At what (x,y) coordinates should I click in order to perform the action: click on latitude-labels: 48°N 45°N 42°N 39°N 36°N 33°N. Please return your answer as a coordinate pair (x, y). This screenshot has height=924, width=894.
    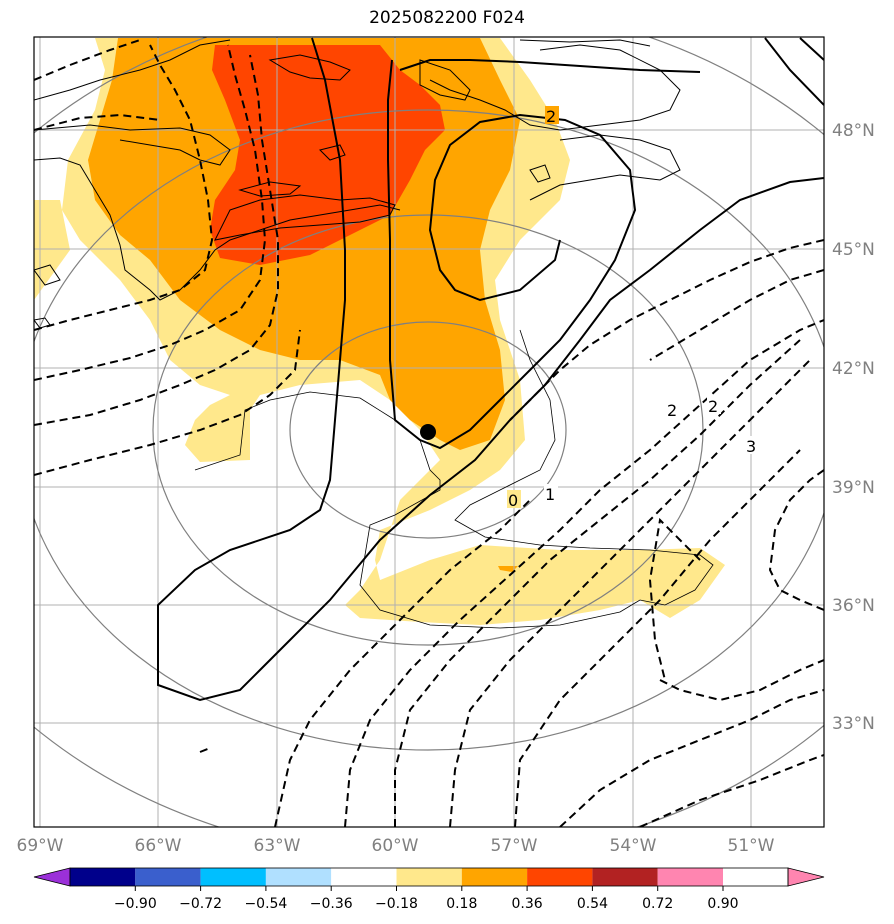
    Looking at the image, I should click on (853, 427).